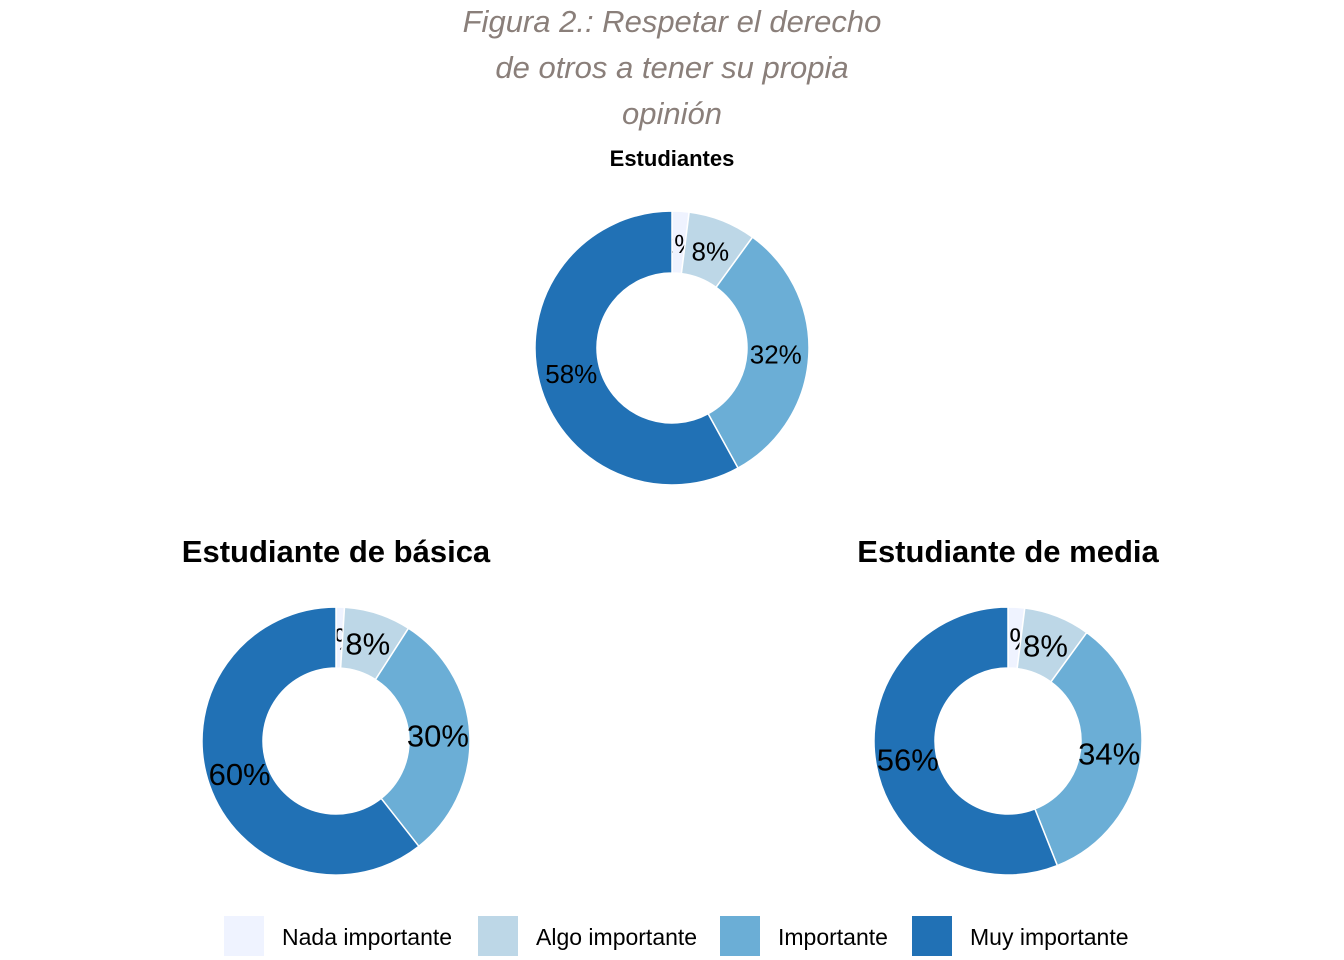 The image size is (1344, 960). Describe the element at coordinates (672, 21) in the screenshot. I see `figure-title-line-1: Figura 2.: Respetar el derecho` at that location.